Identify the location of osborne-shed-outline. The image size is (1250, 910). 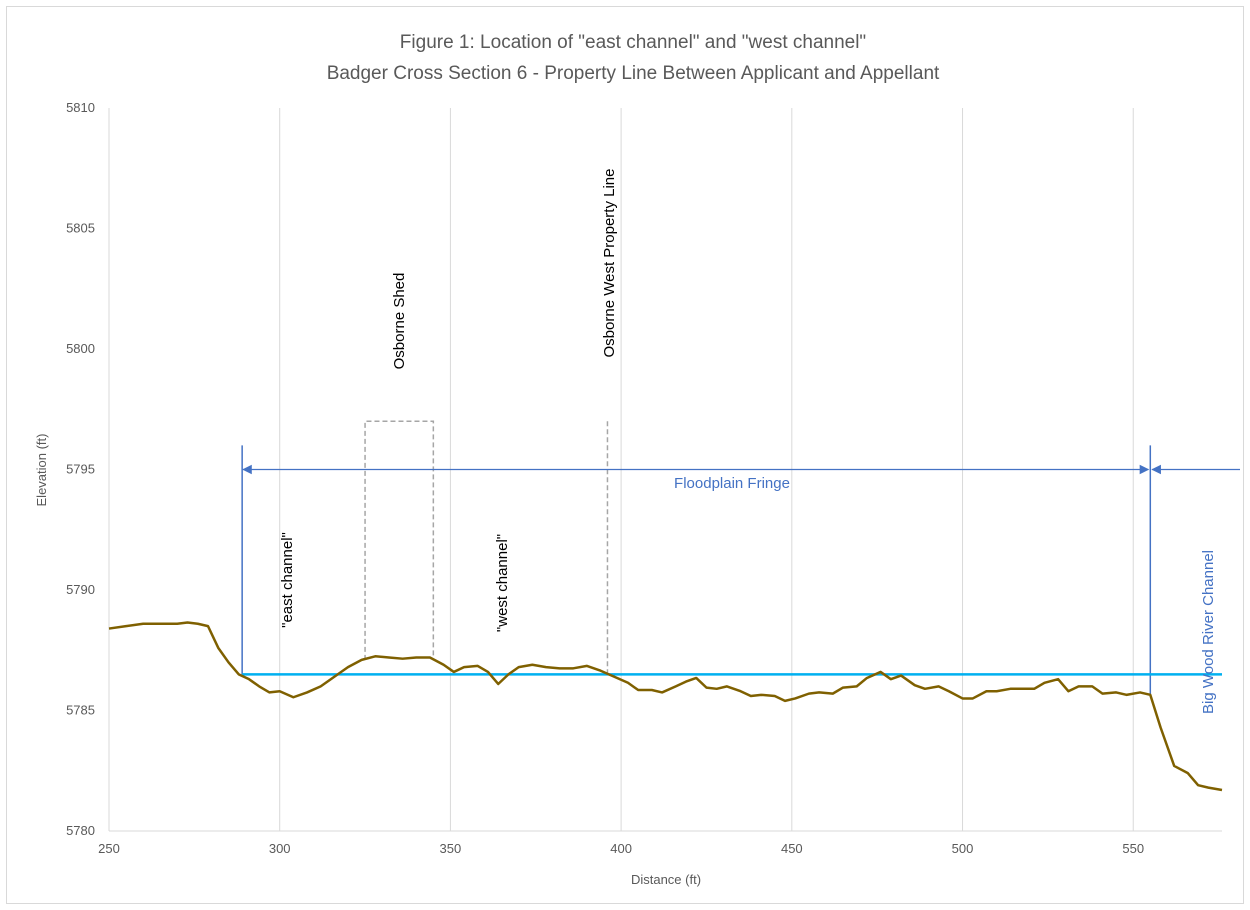
(399, 540).